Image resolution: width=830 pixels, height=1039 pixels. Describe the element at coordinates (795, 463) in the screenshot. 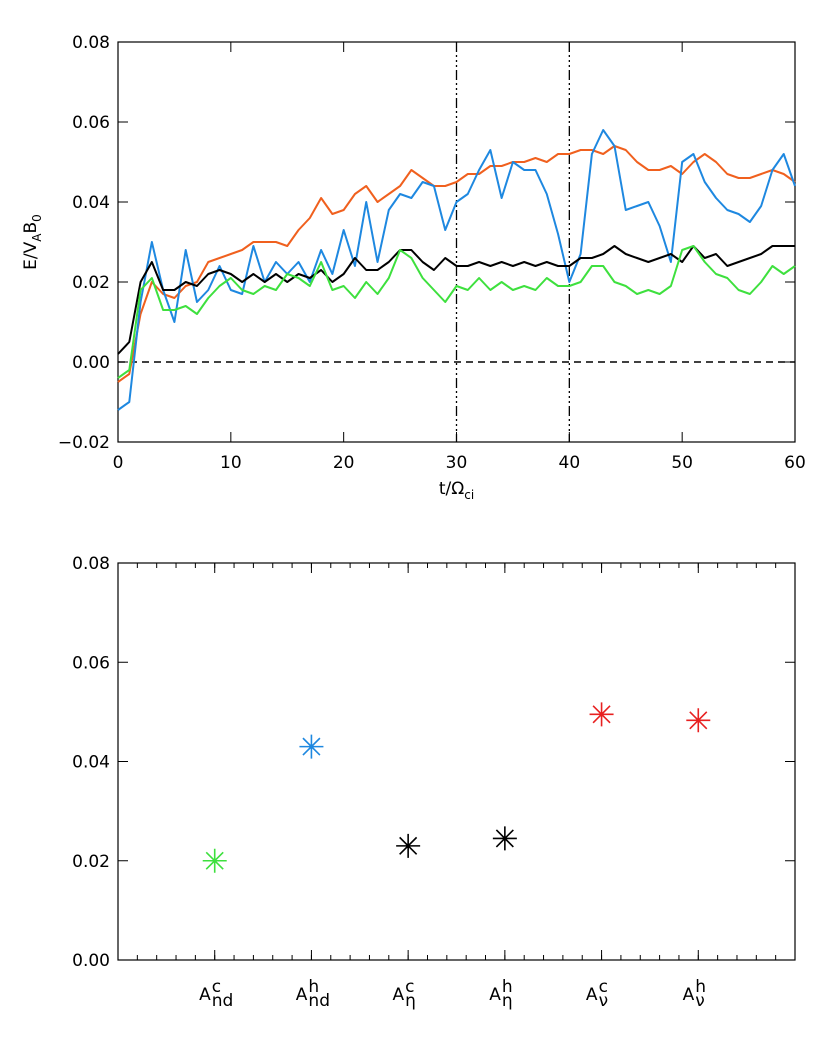

I see `x-tick-label: 60` at that location.